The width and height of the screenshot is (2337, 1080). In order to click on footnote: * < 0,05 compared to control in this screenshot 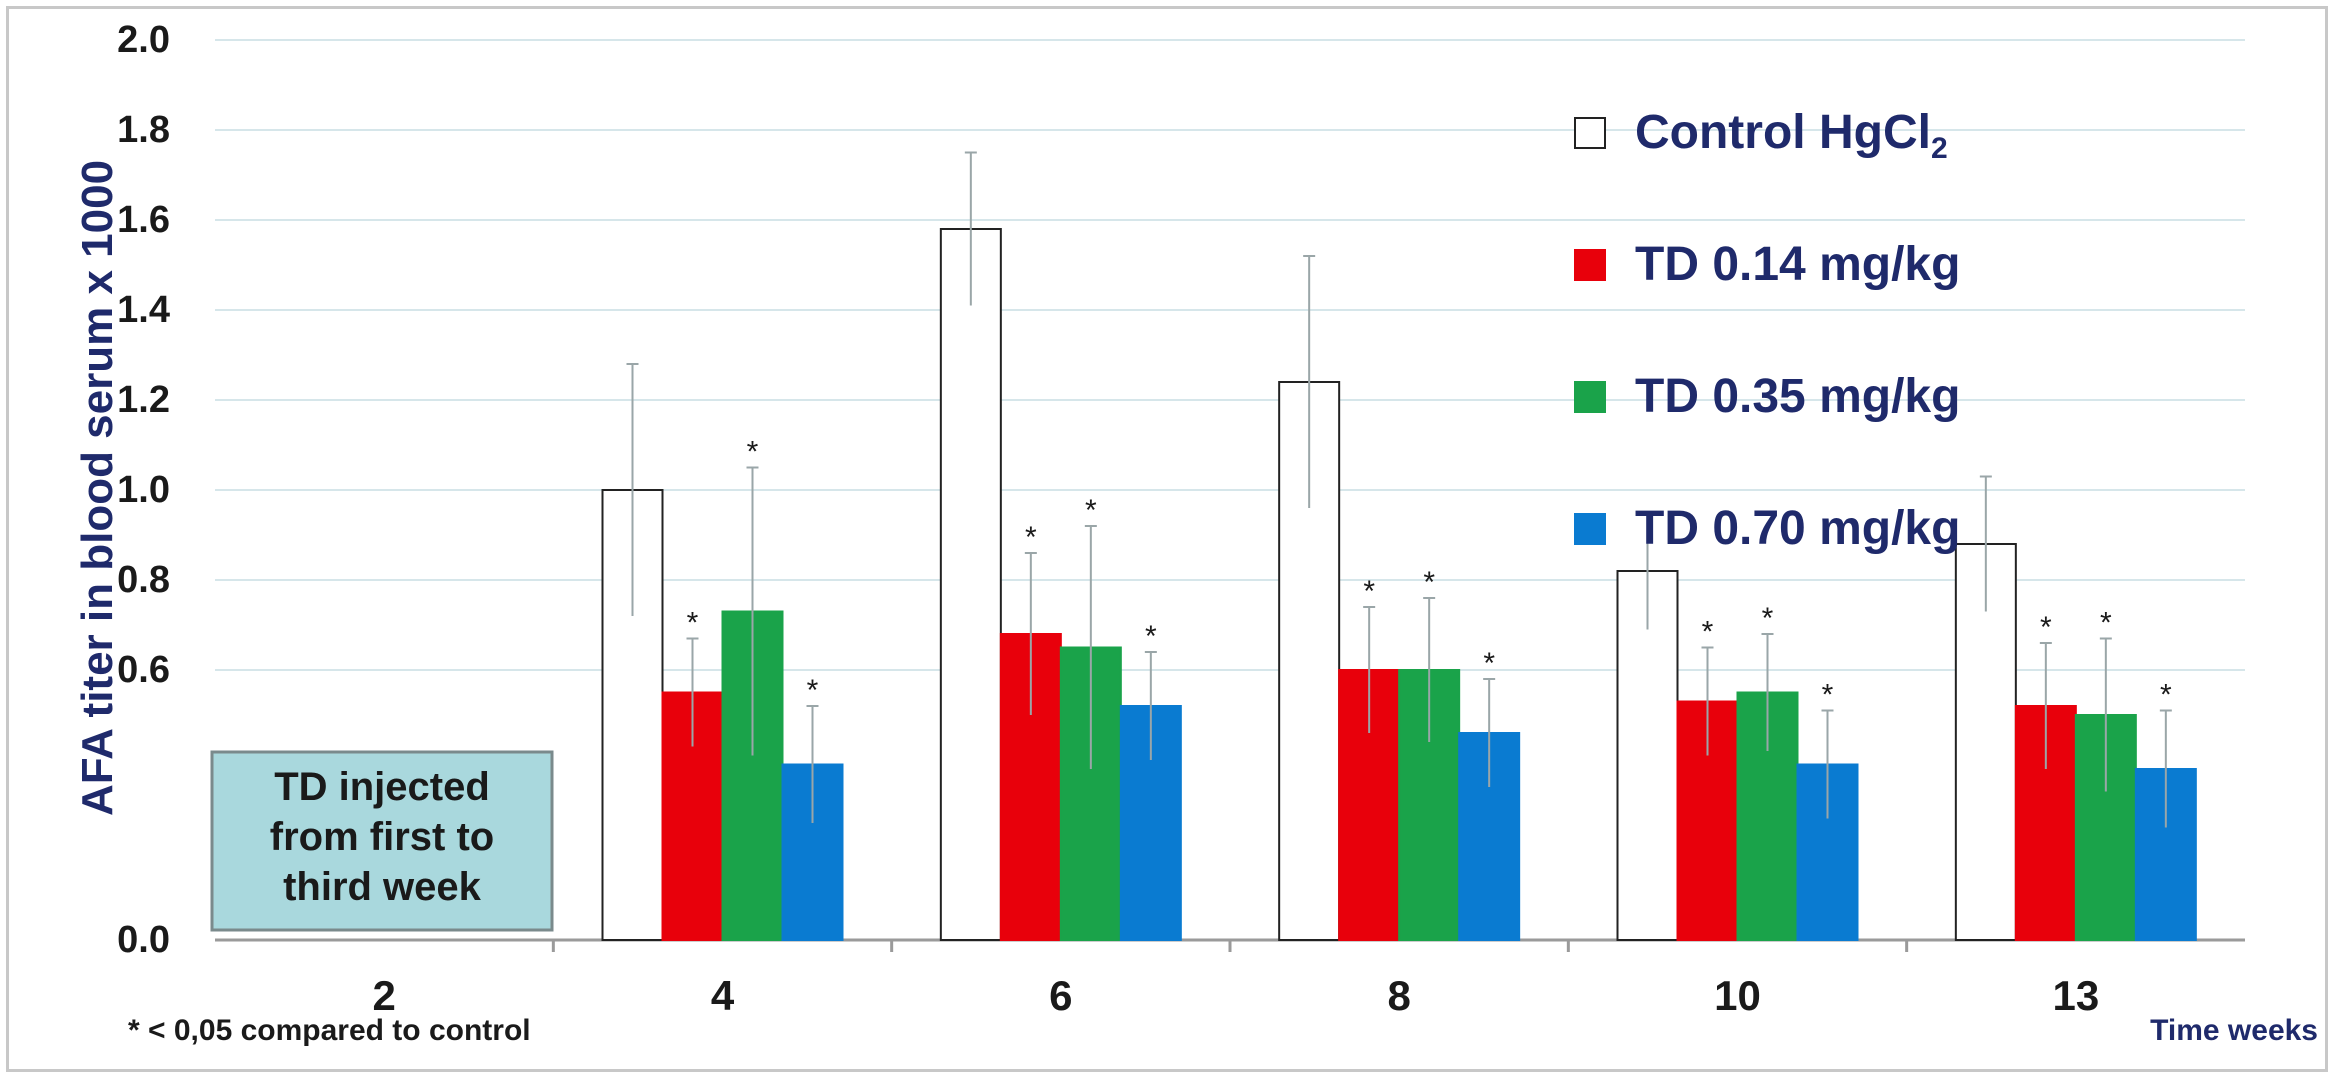, I will do `click(329, 1030)`.